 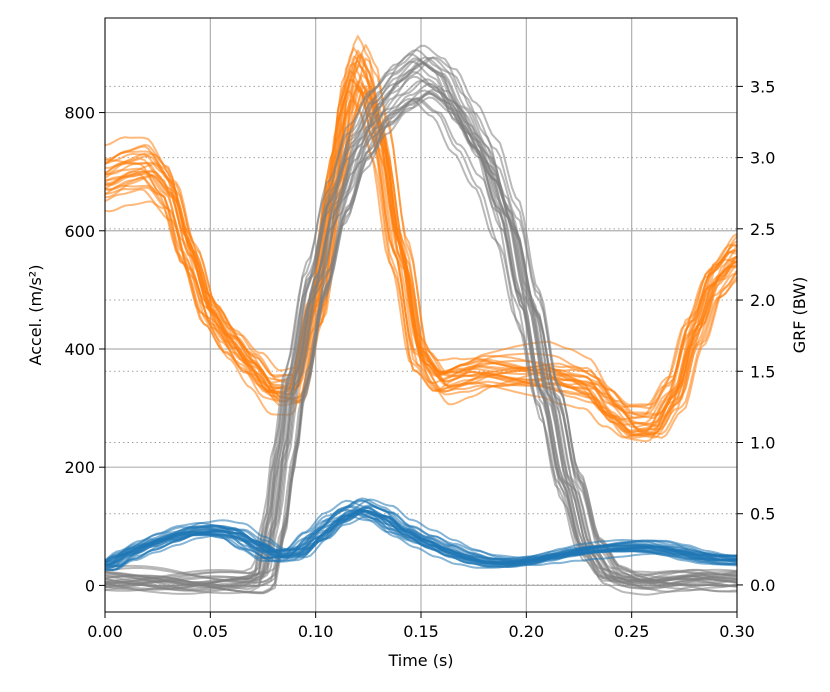 I want to click on x-tick-label: 0.20, so click(x=527, y=631).